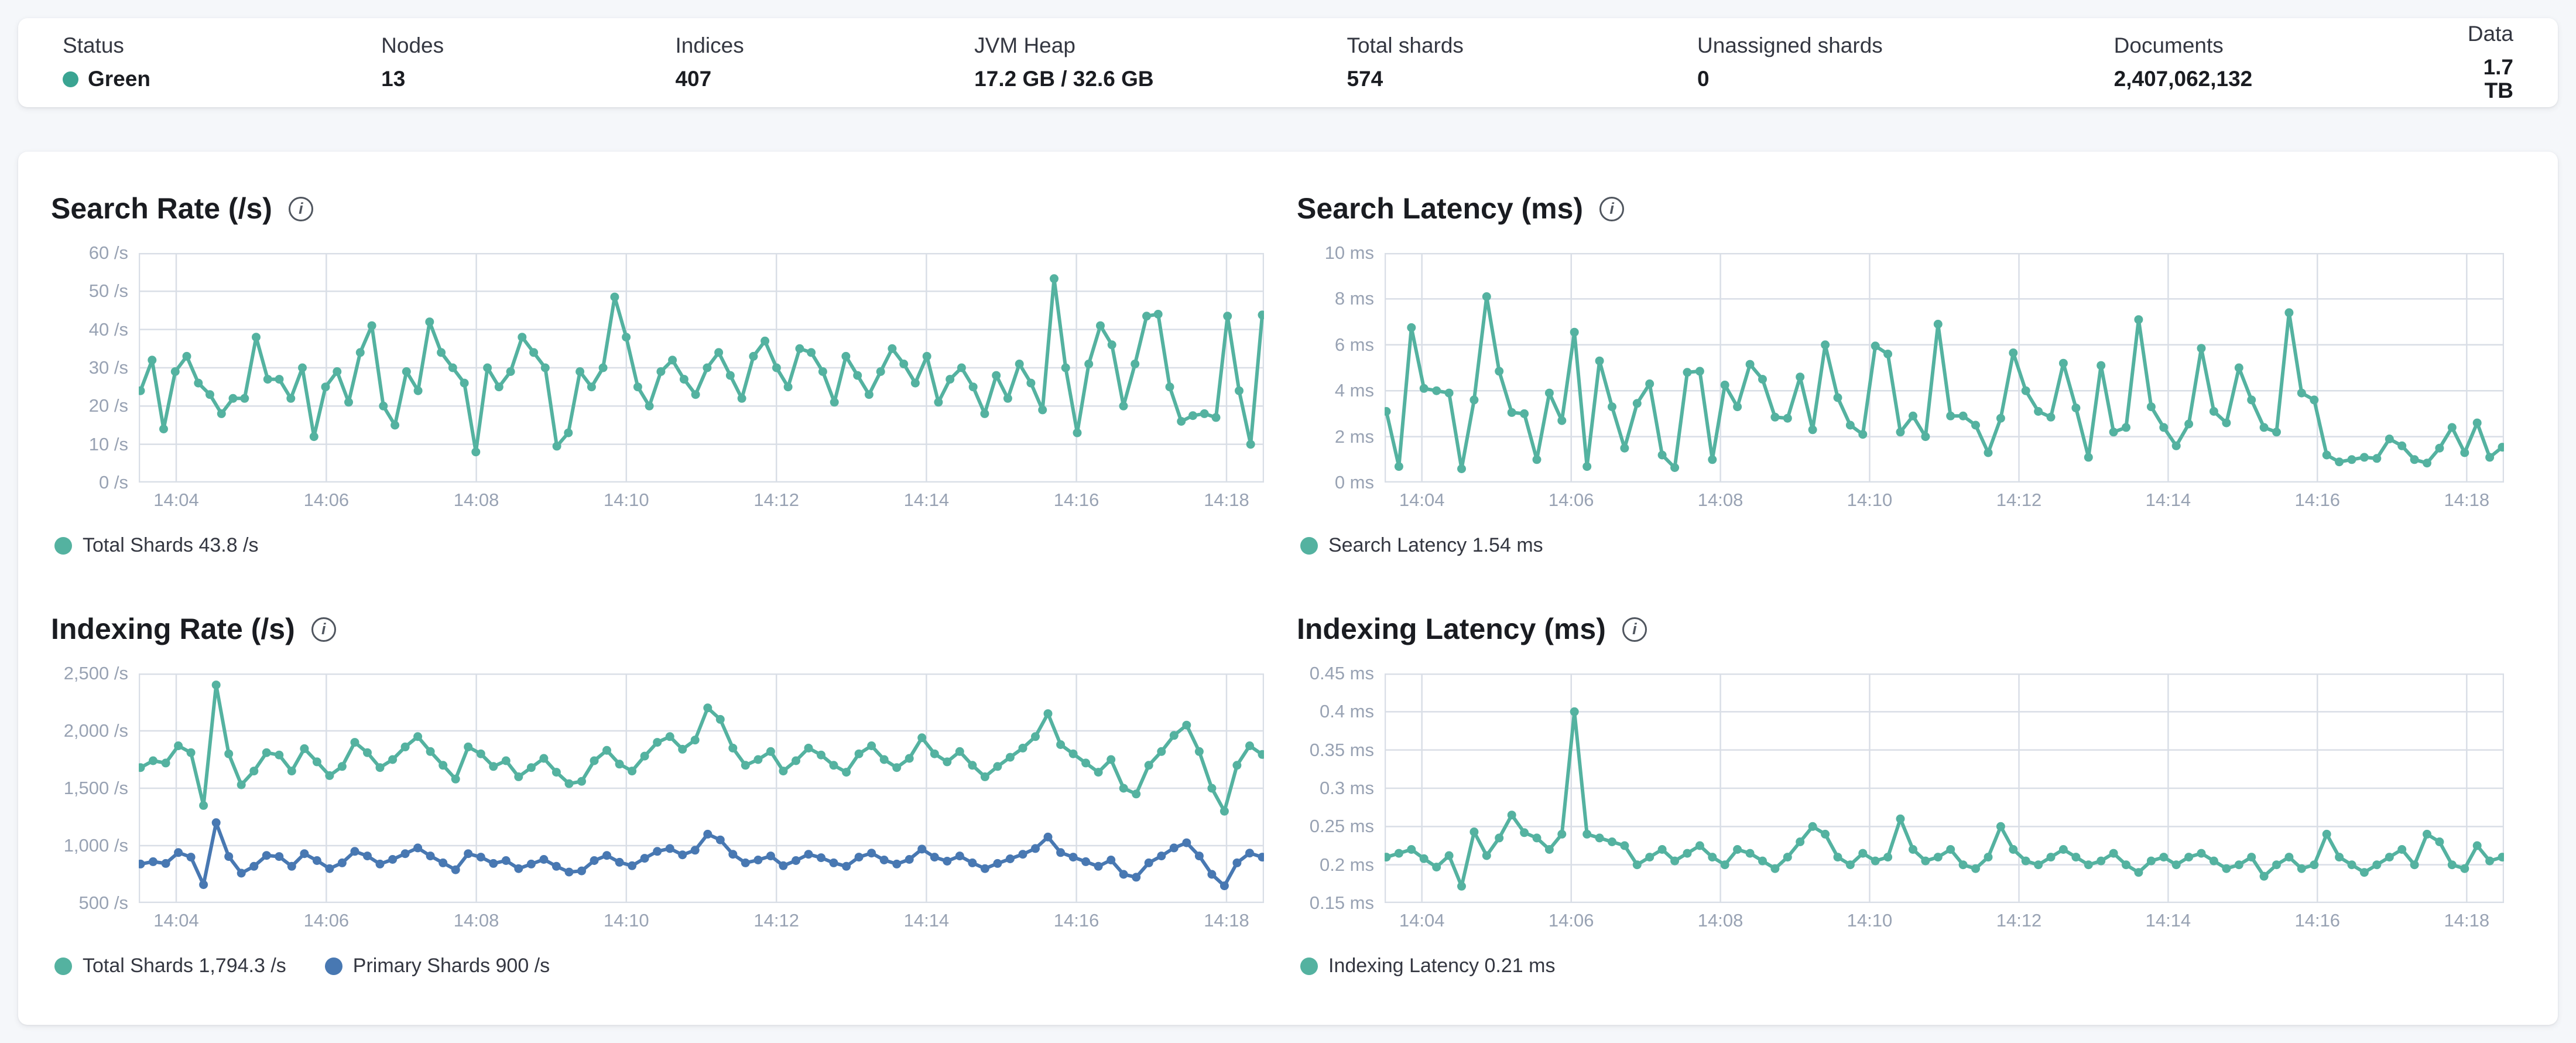 The width and height of the screenshot is (2576, 1043). Describe the element at coordinates (170, 966) in the screenshot. I see `legend-item-total-shards: Total Shards 1,794.3 /s` at that location.